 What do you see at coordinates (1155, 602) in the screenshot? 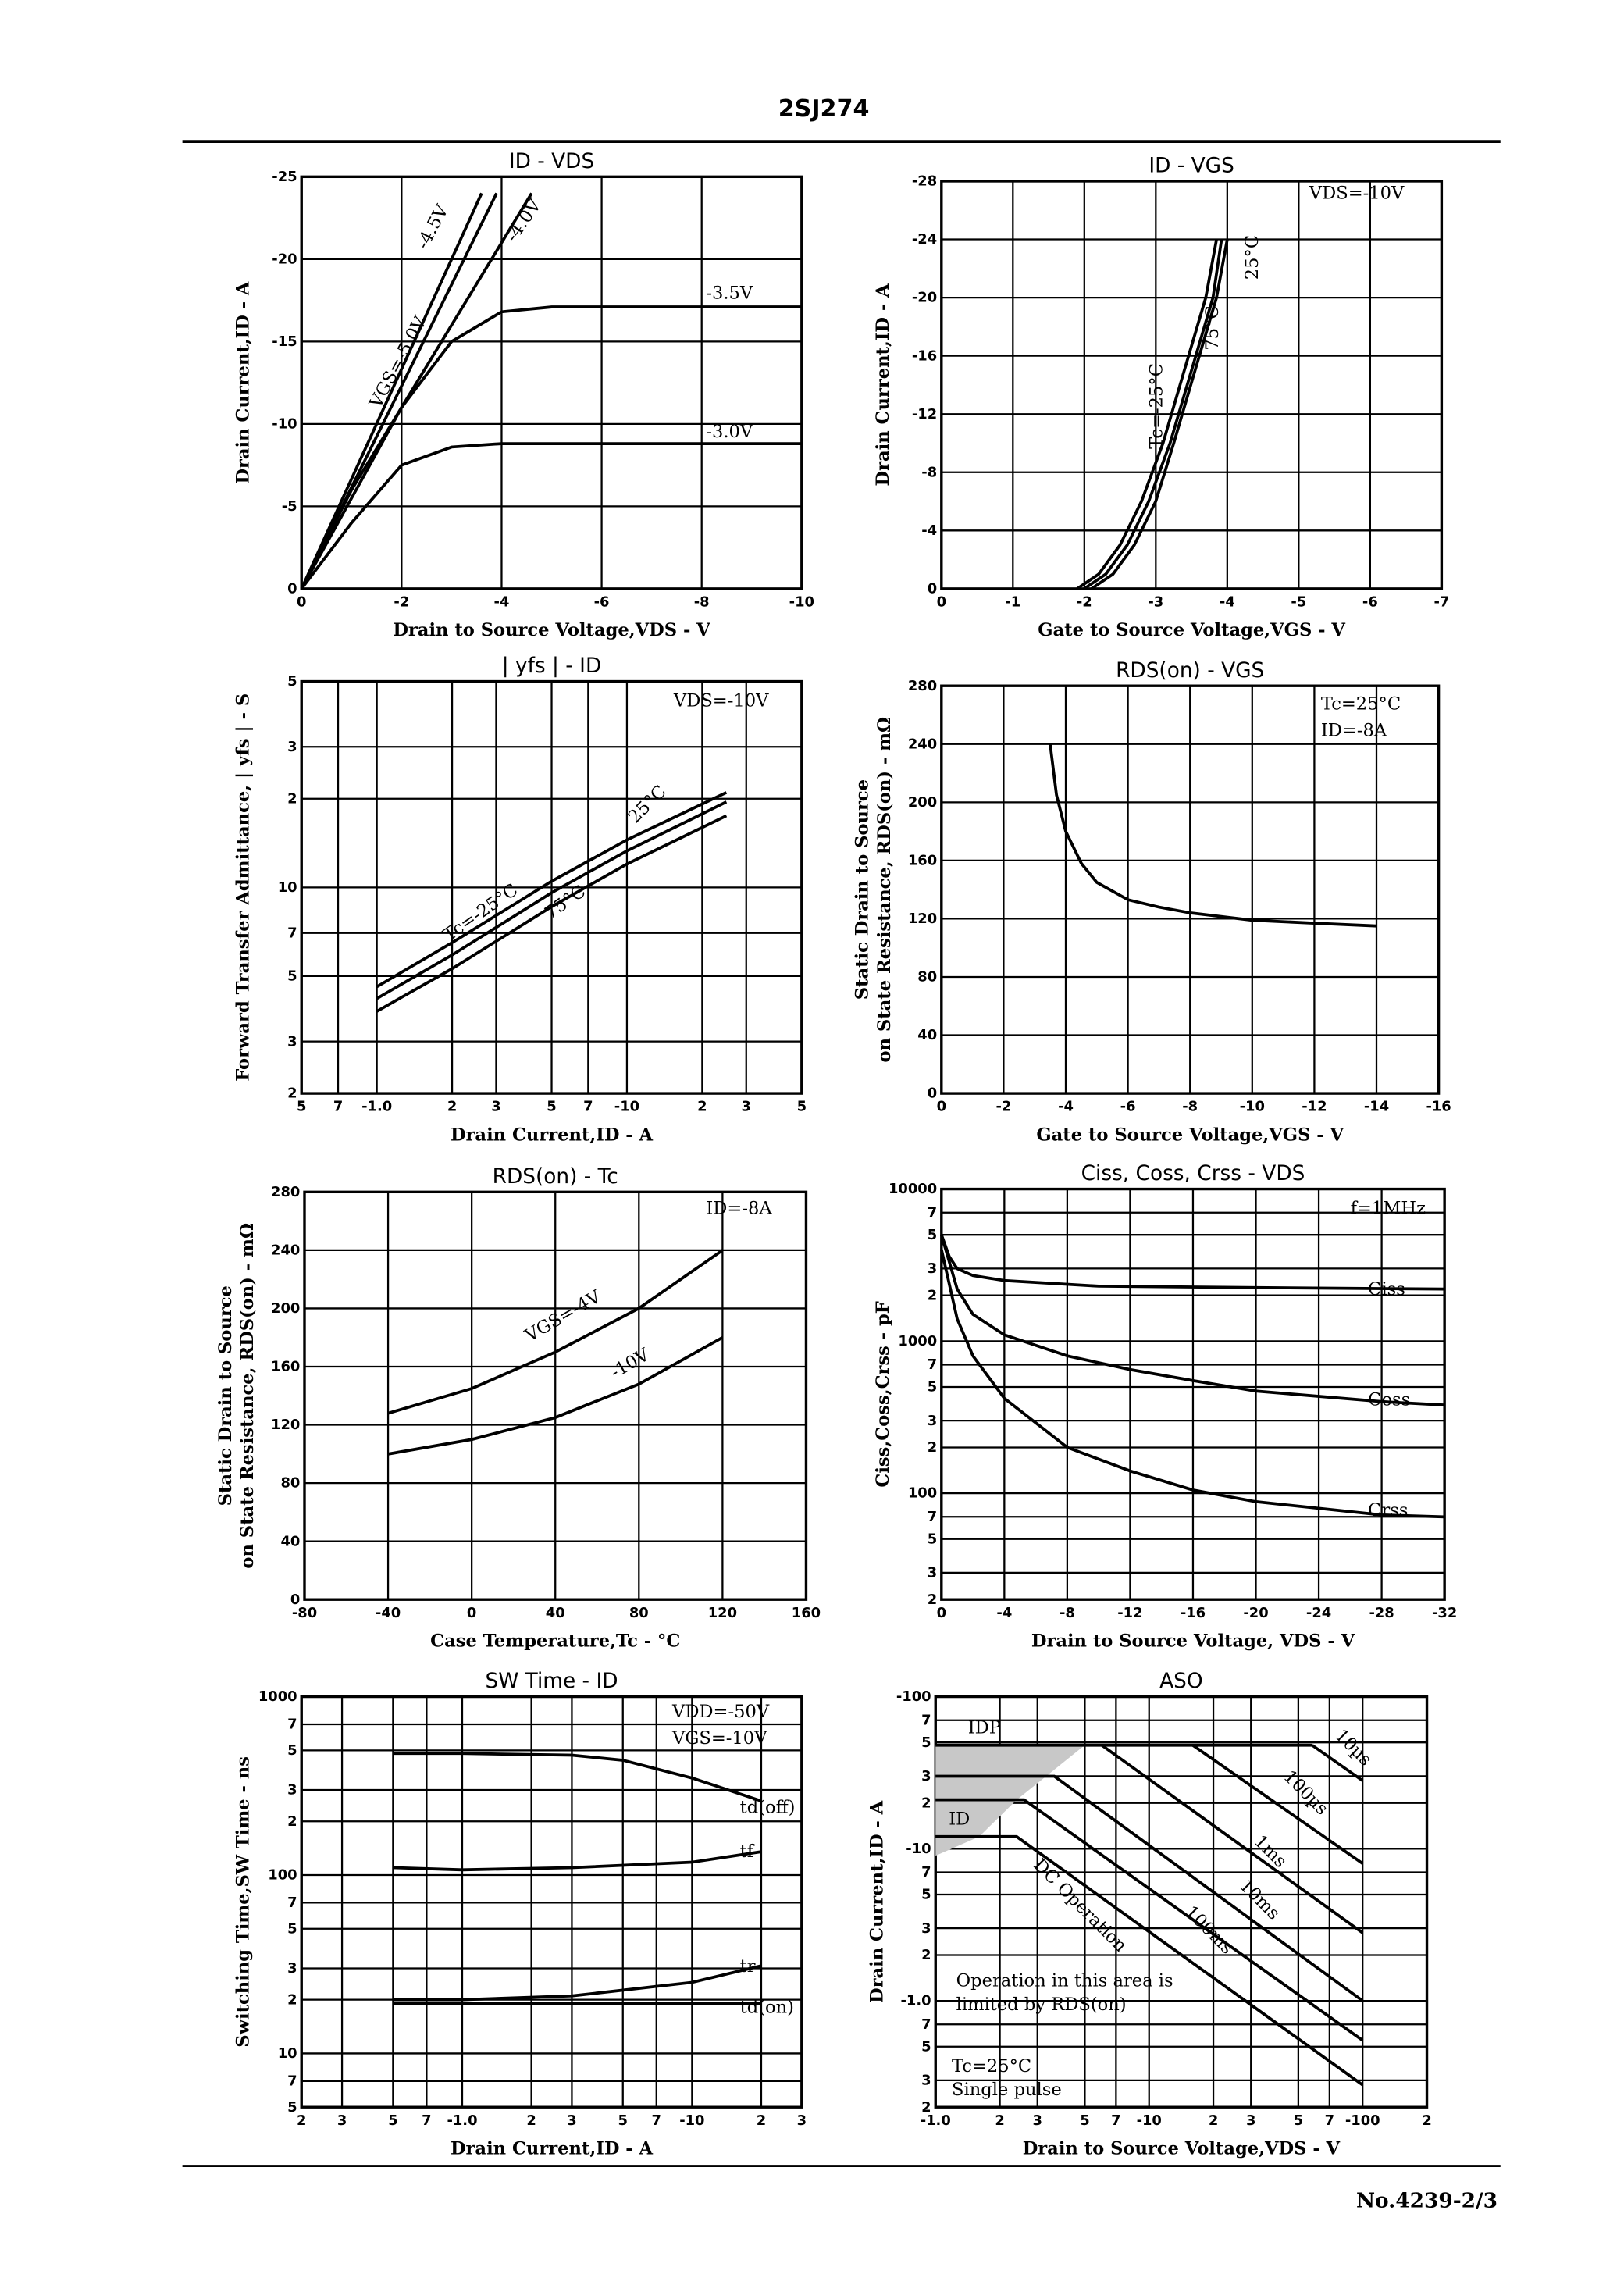
I see `x-tick-label: -3` at bounding box center [1155, 602].